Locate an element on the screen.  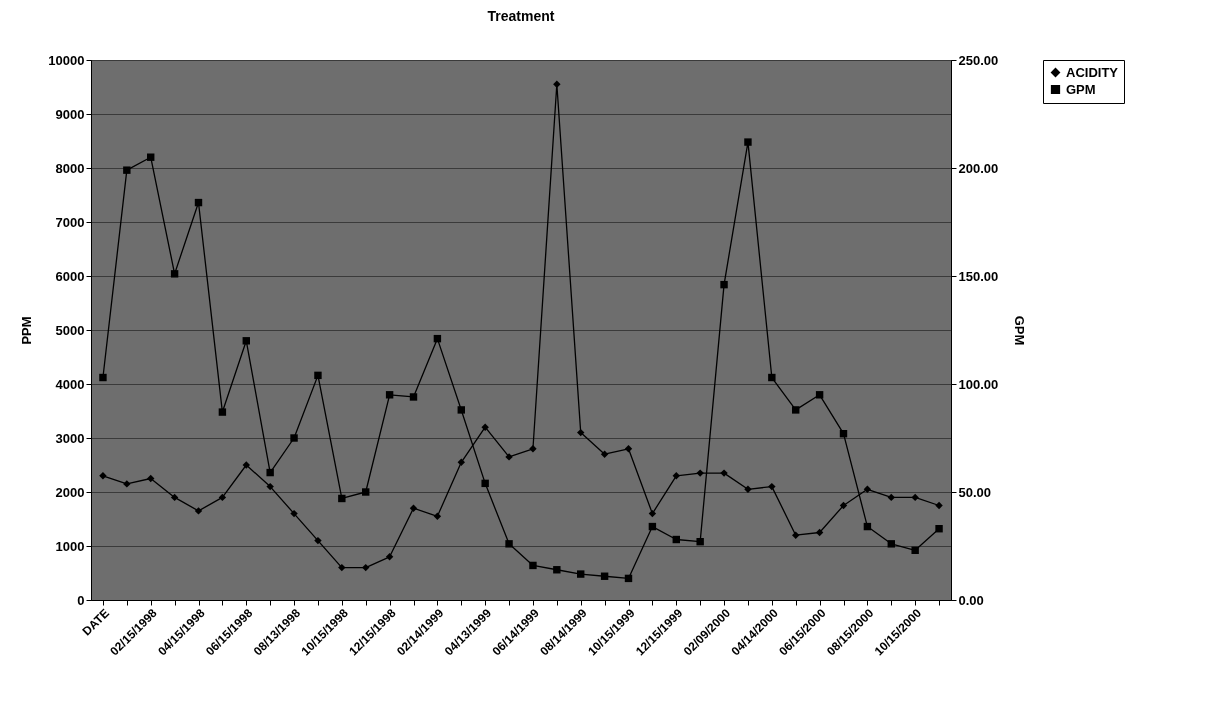
y-tick-label: 8000 is located at coordinates (70, 168).